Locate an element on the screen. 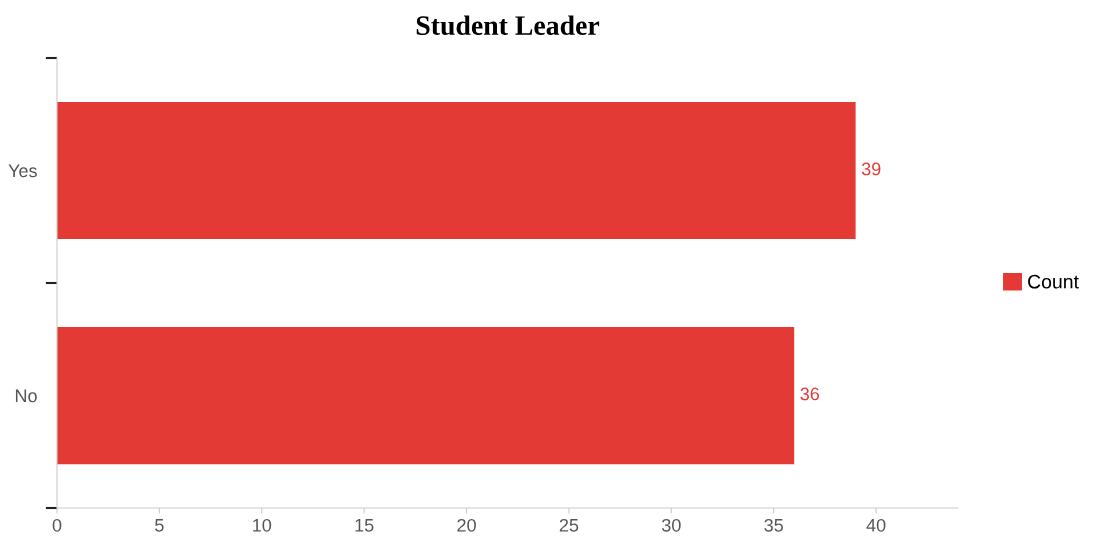 This screenshot has width=1098, height=544. x-tick-label: 35 is located at coordinates (773, 525).